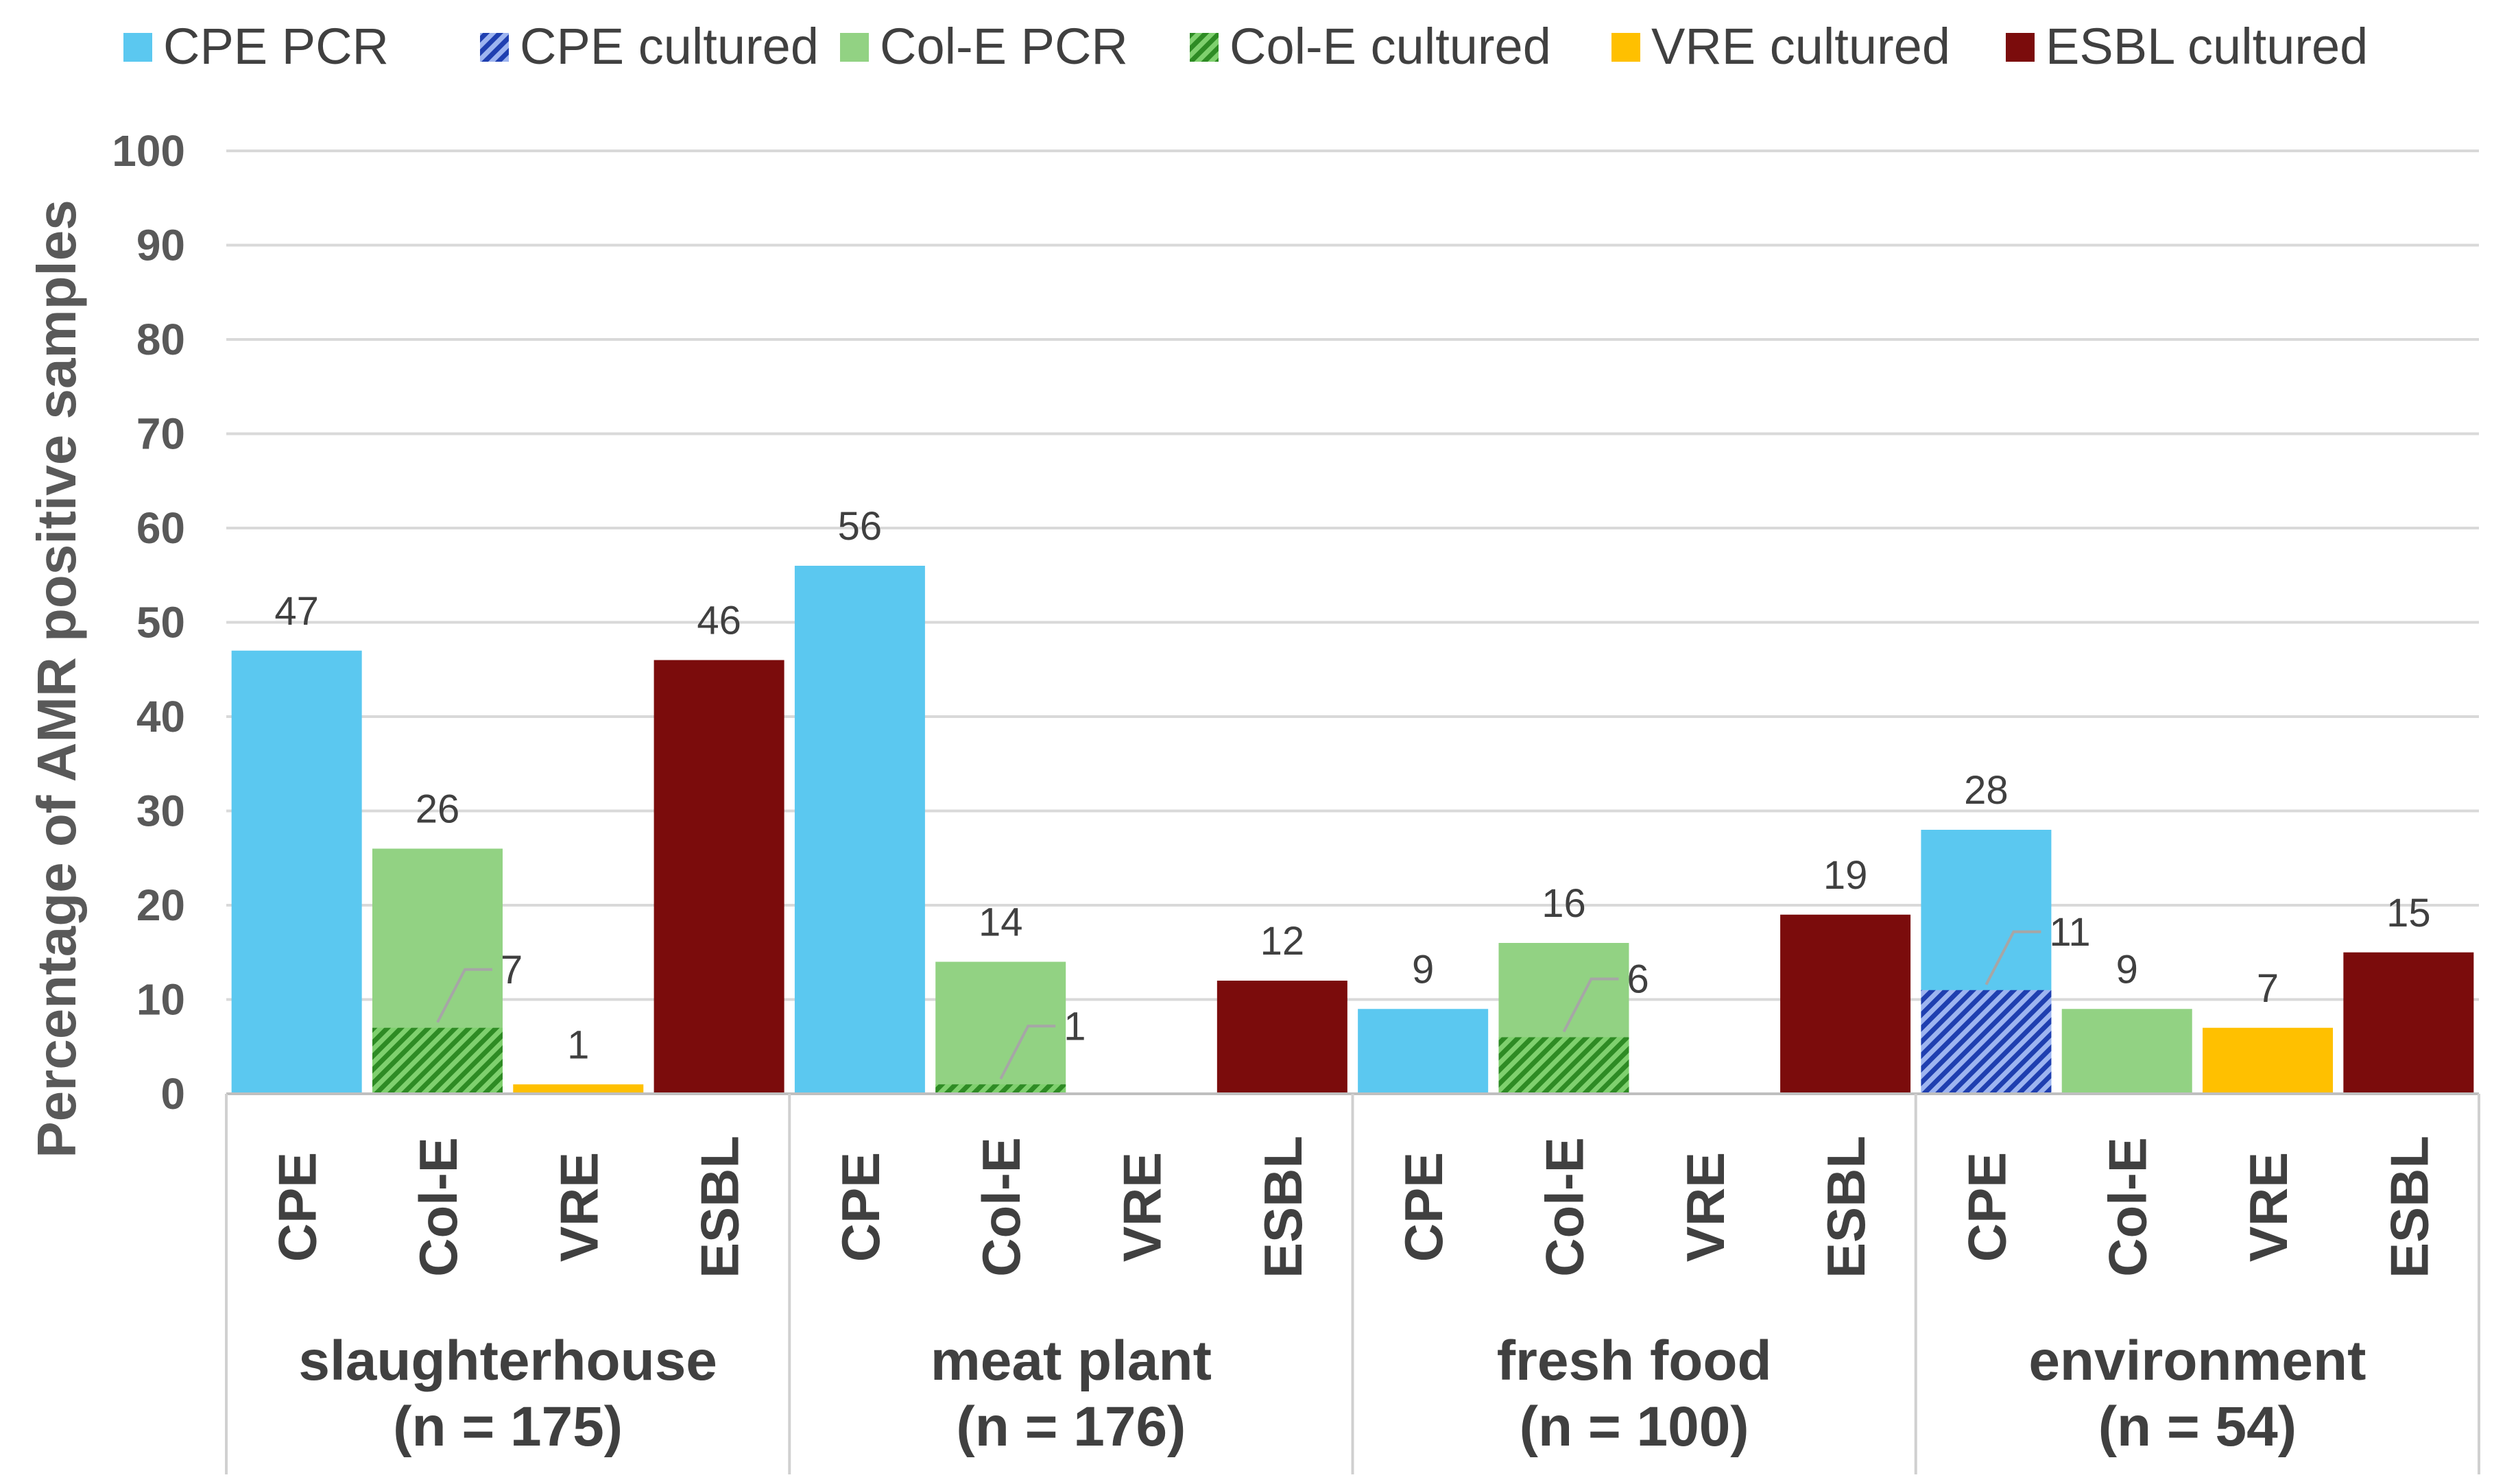 This screenshot has width=2505, height=1484. What do you see at coordinates (669, 46) in the screenshot?
I see `legend-label-cpe_cult: CPE cultured` at bounding box center [669, 46].